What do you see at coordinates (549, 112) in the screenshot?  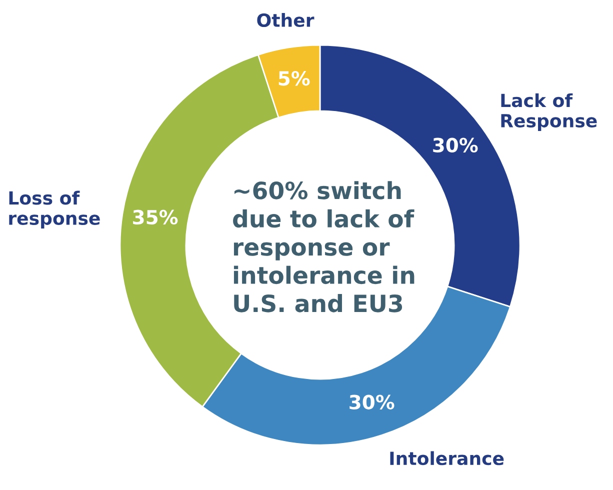 I see `slice-label: Lack of Response` at bounding box center [549, 112].